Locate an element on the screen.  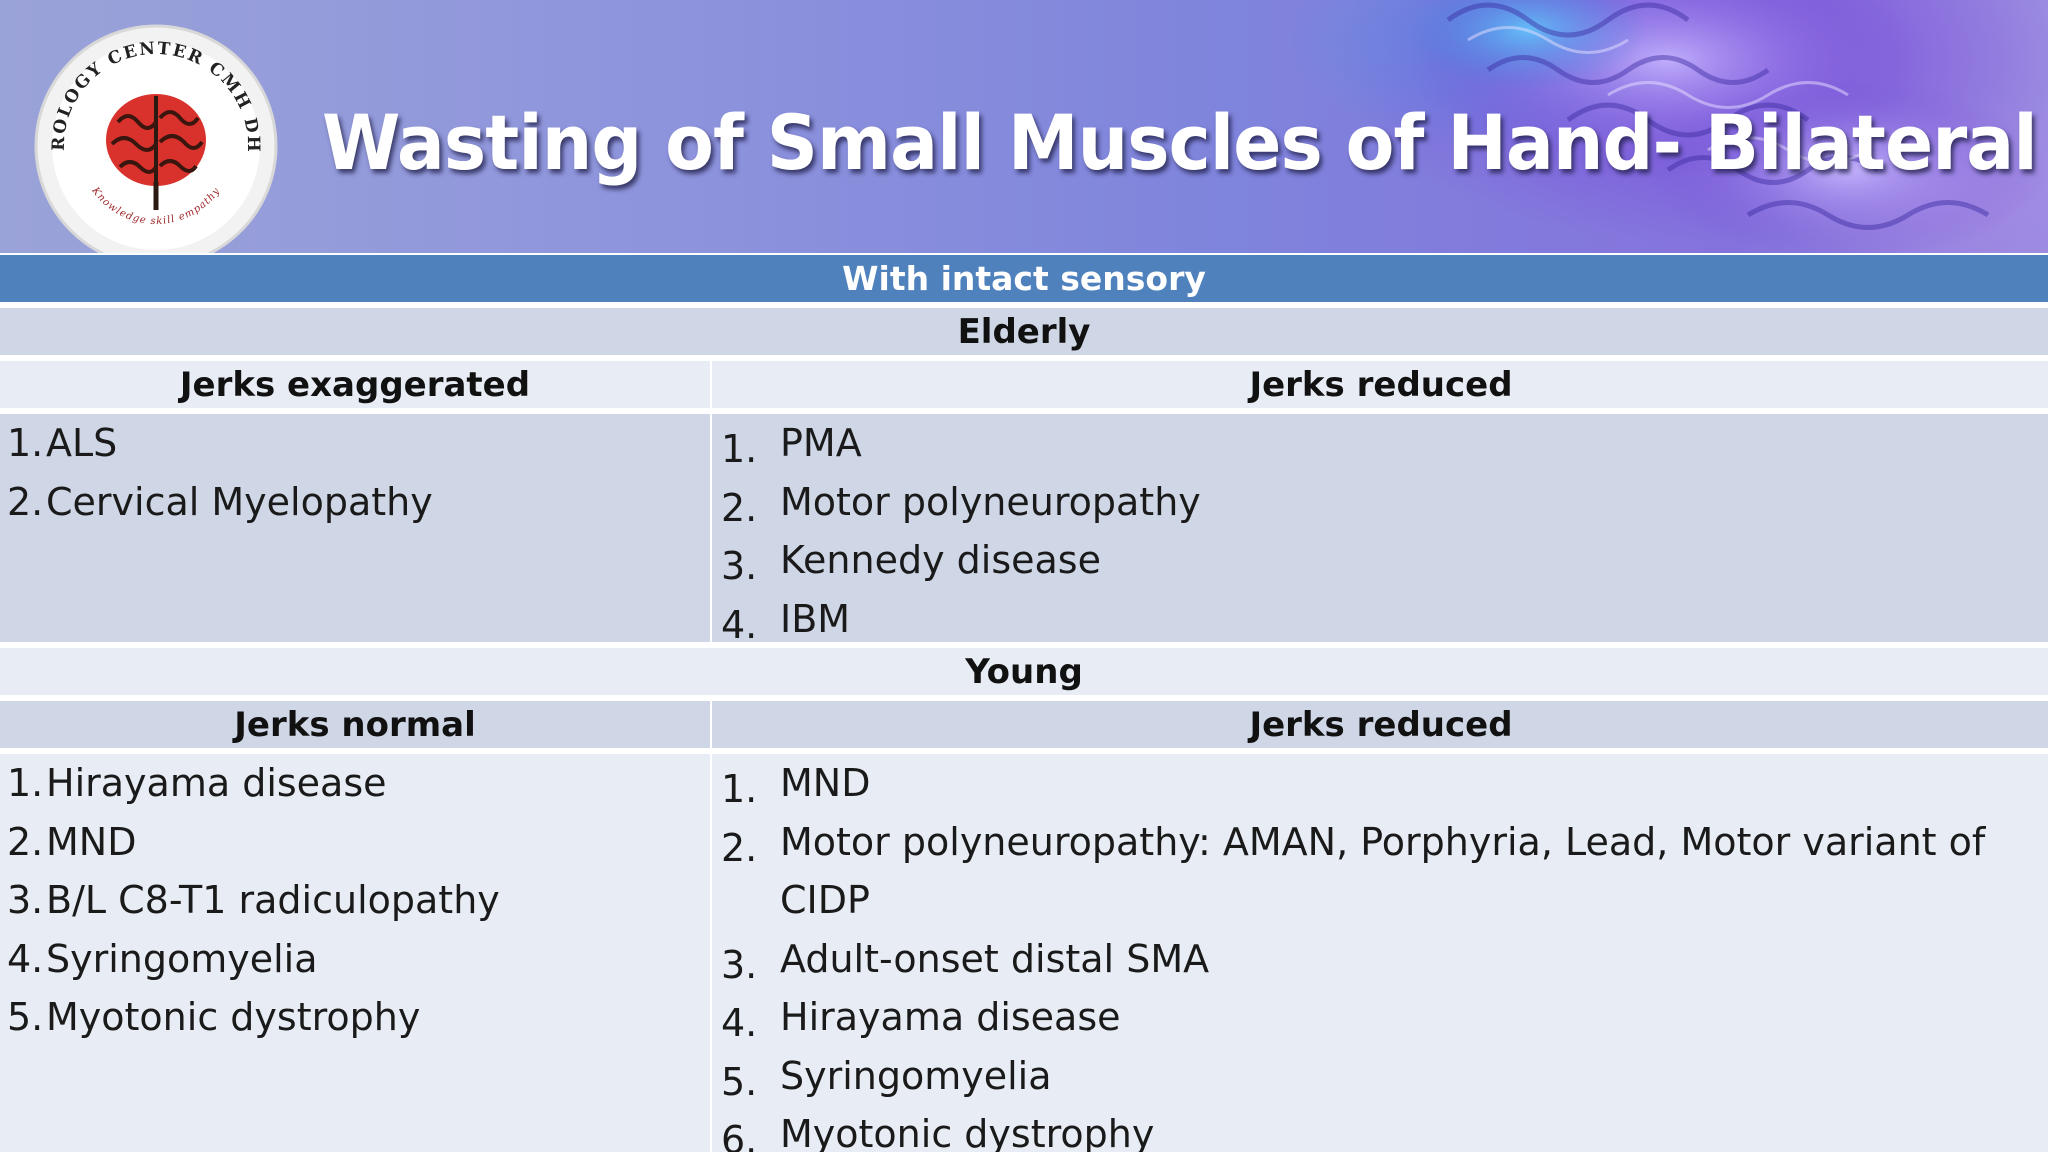
item-text: ALS is located at coordinates (82, 443).